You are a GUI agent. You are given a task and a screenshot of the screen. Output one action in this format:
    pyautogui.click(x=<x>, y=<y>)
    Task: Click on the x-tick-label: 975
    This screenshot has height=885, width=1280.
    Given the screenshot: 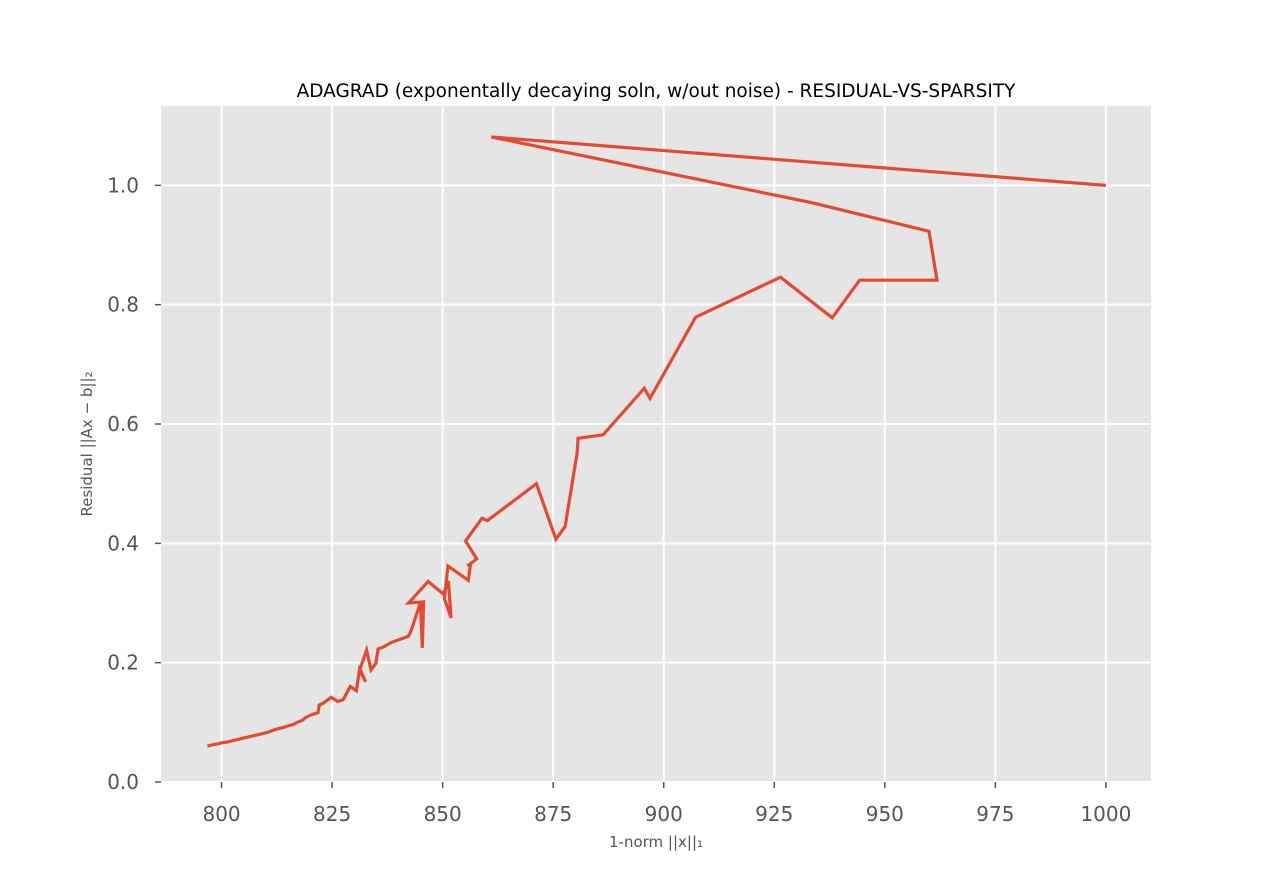 What is the action you would take?
    pyautogui.click(x=995, y=814)
    